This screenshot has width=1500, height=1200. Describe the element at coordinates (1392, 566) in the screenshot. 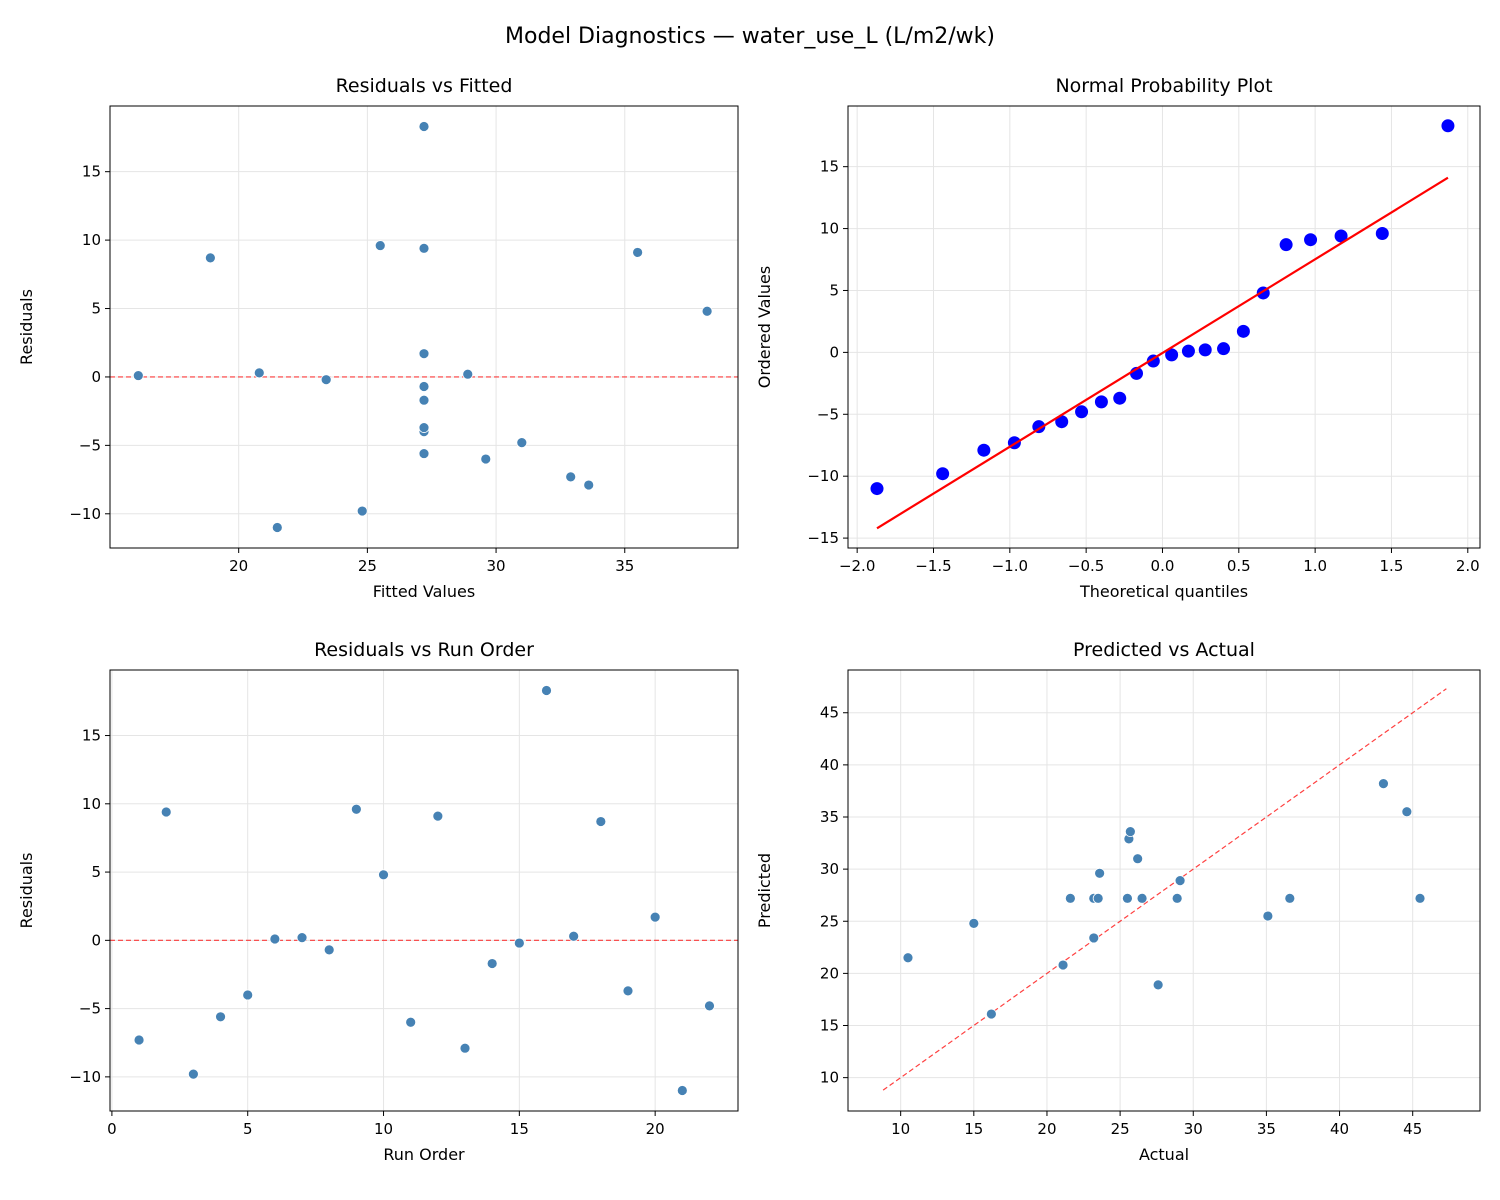

I see `x-tick-label: 1.5` at that location.